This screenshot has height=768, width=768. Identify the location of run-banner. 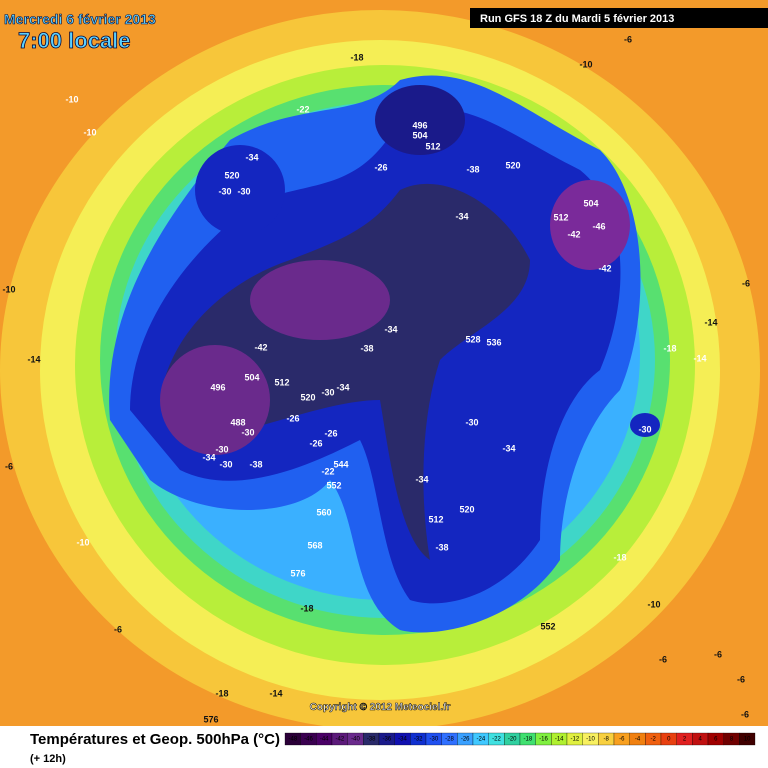
(619, 18).